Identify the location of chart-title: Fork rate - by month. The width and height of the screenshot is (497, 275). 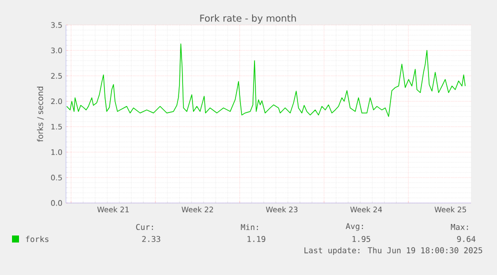
(248, 19).